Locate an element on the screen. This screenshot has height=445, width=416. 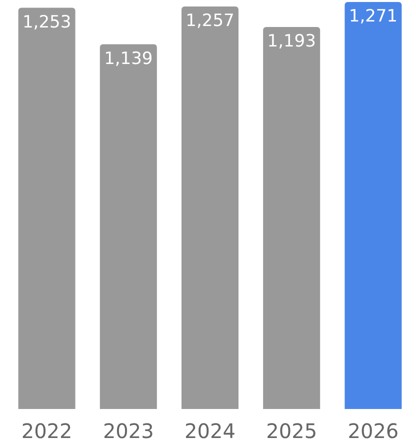
data-label: 1,193 is located at coordinates (291, 41).